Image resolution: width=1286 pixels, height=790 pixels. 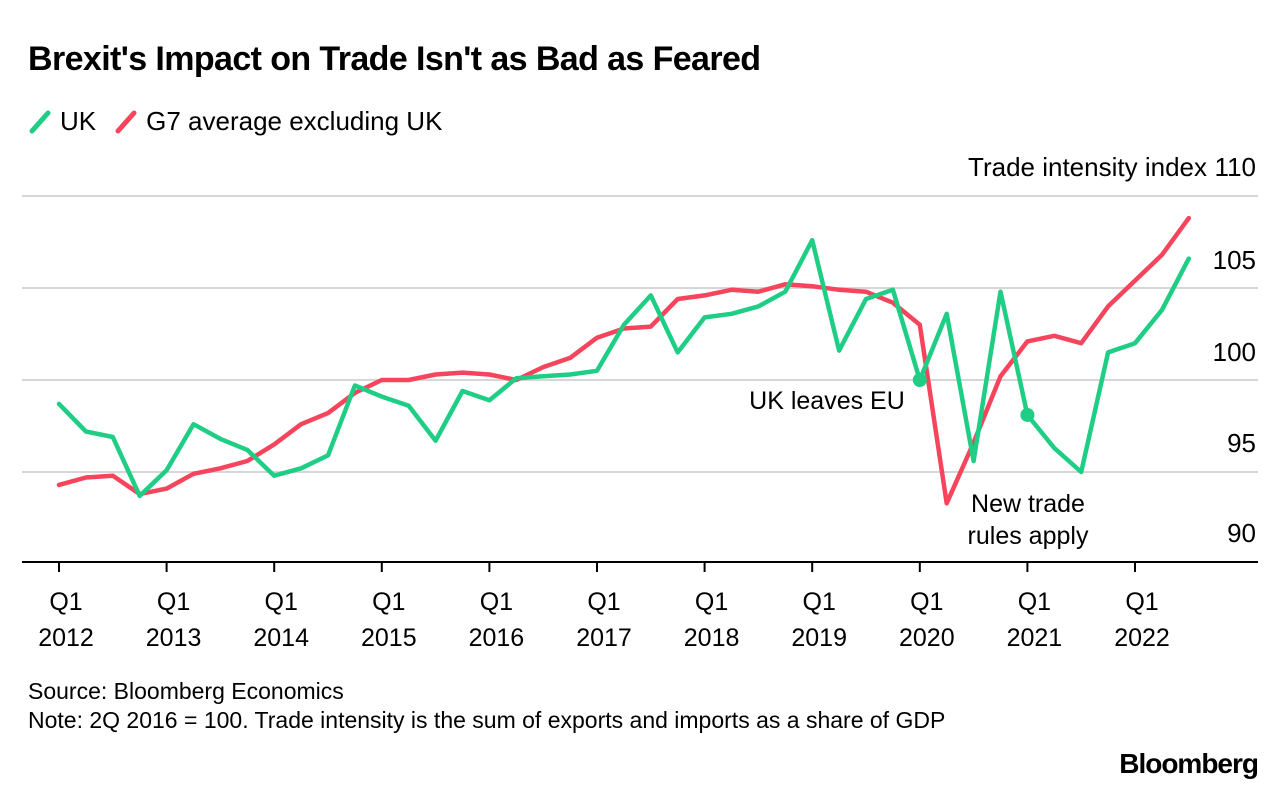 I want to click on x-tick-label-q1-2012: Q1, so click(x=65, y=602).